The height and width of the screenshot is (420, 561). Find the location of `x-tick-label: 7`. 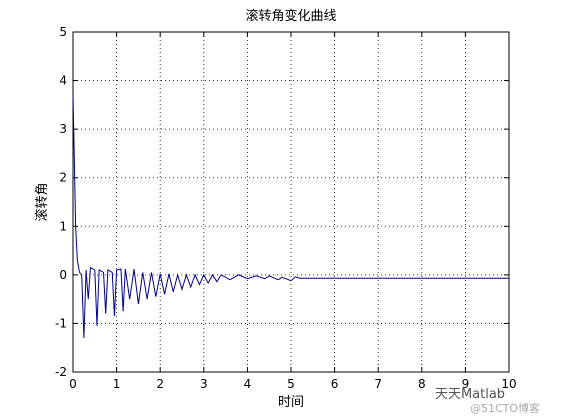

x-tick-label: 7 is located at coordinates (378, 384).